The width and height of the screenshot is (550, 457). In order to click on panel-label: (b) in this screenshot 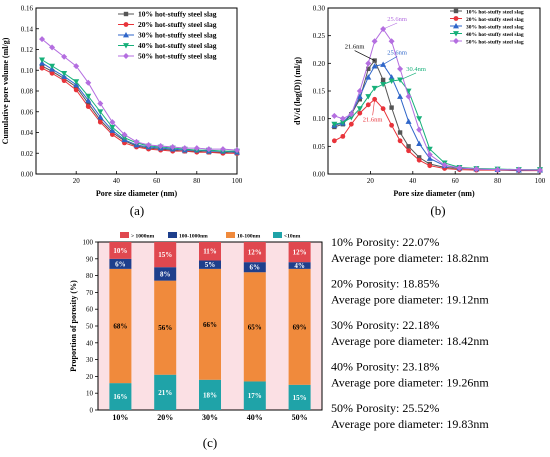, I will do `click(437, 210)`.